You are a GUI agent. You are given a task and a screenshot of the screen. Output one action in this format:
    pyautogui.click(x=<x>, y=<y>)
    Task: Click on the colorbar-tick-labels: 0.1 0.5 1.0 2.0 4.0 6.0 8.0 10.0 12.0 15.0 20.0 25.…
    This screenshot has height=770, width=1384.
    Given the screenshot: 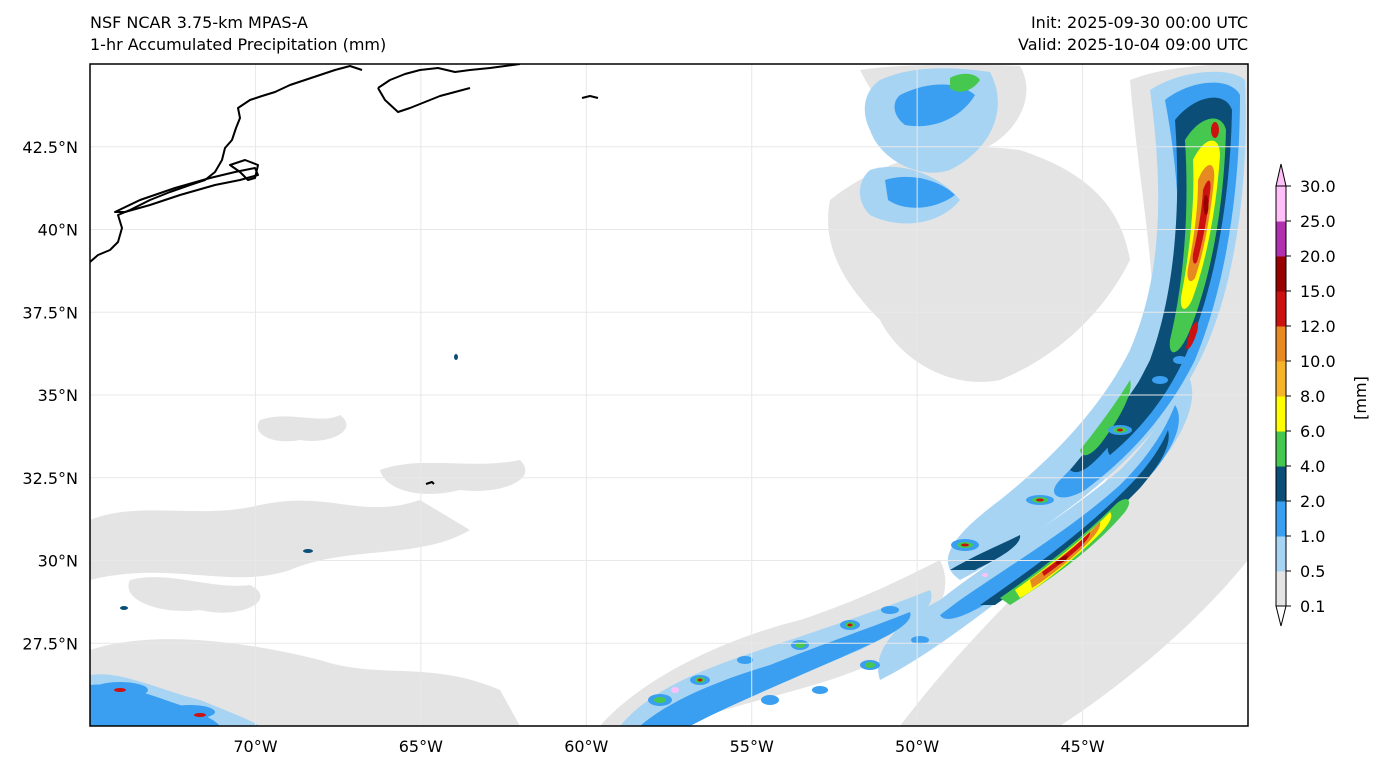 What is the action you would take?
    pyautogui.click(x=1311, y=396)
    